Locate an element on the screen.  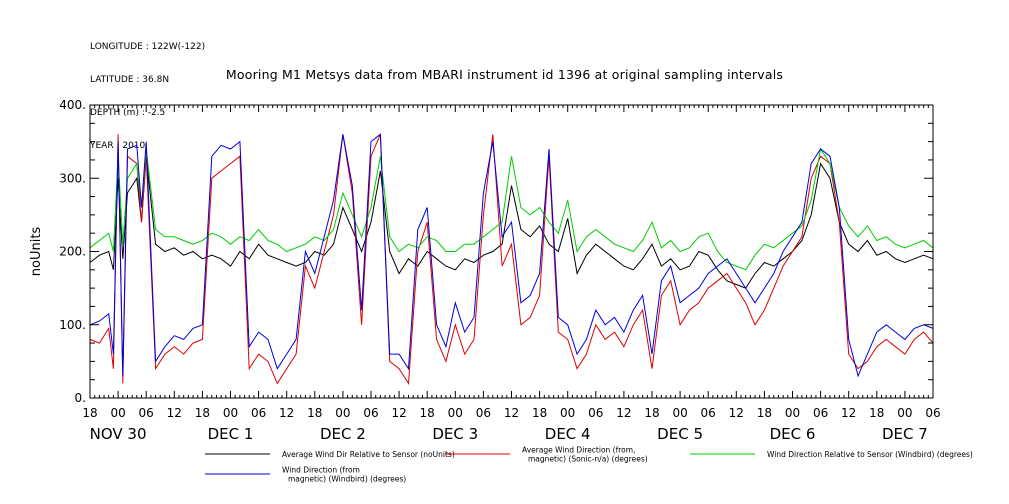
legend-label-3: Wind Direction (from is located at coordinates (321, 470).